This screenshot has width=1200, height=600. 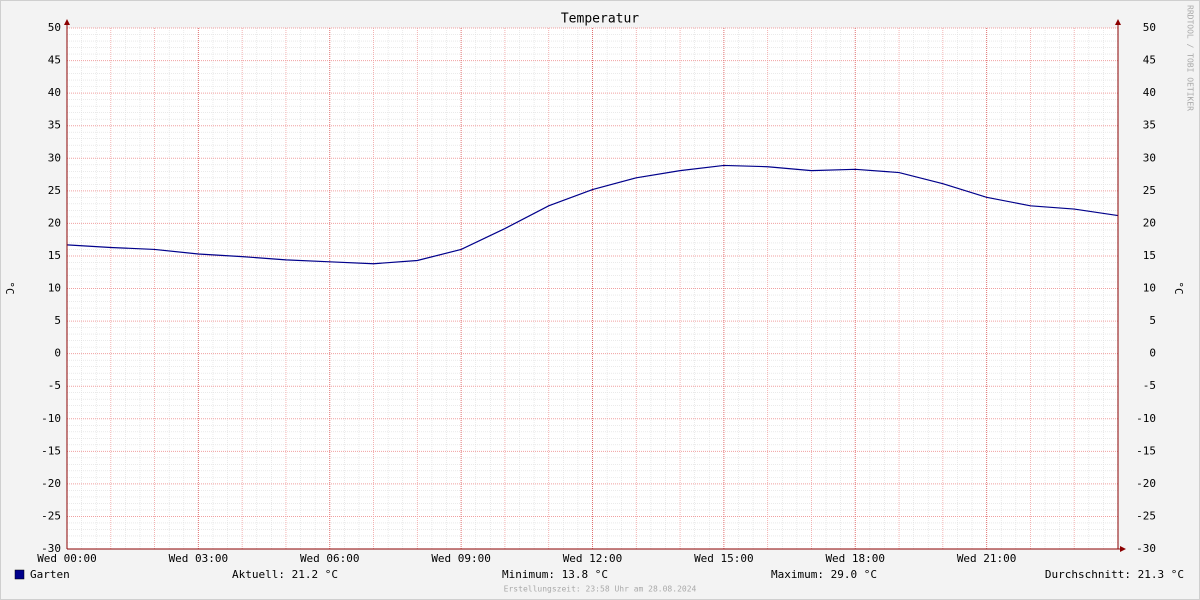 I want to click on y-tick-label: 45, so click(x=54, y=60).